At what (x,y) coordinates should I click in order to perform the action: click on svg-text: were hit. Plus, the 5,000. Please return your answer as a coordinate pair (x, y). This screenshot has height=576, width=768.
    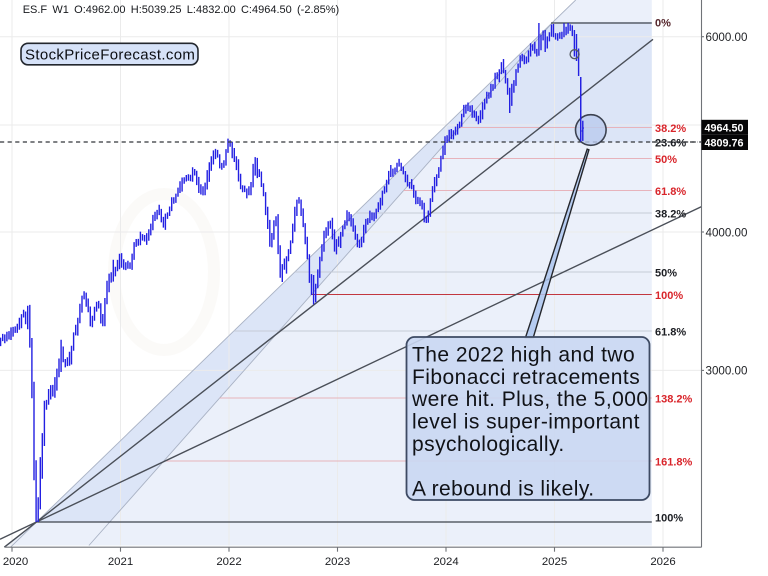
    Looking at the image, I should click on (530, 399).